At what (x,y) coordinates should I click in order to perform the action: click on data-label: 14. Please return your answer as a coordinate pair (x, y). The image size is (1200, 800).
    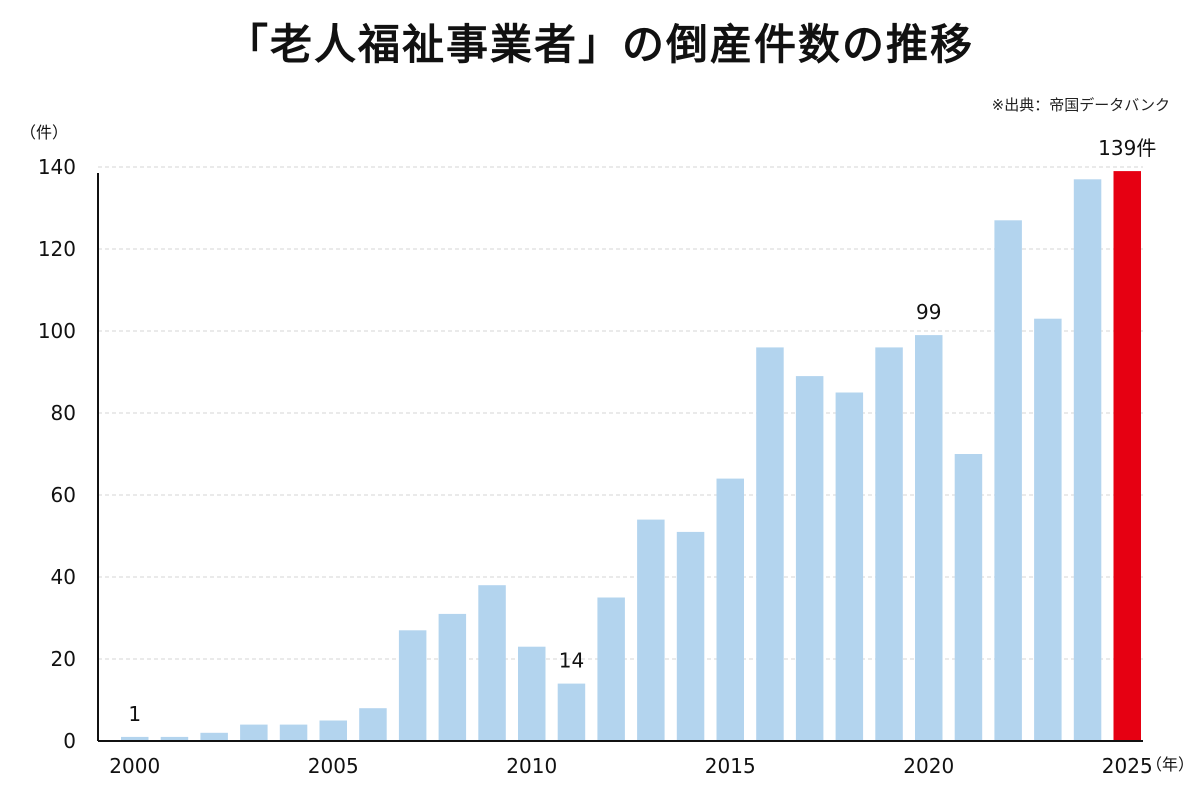
    Looking at the image, I should click on (571, 661).